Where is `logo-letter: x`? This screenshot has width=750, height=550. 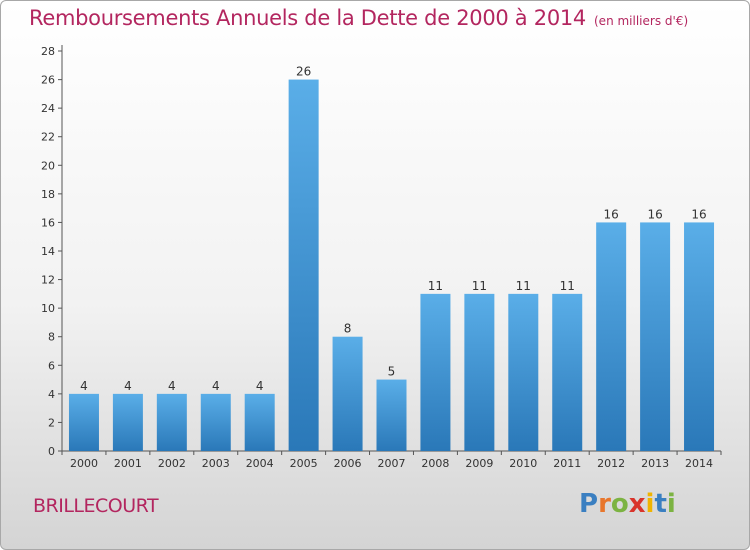 logo-letter: x is located at coordinates (637, 504).